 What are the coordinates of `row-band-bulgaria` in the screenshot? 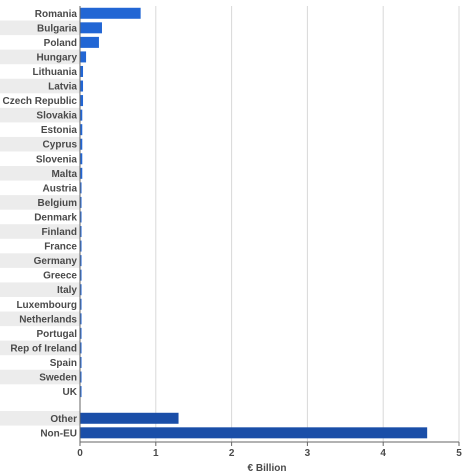 It's located at (40, 28).